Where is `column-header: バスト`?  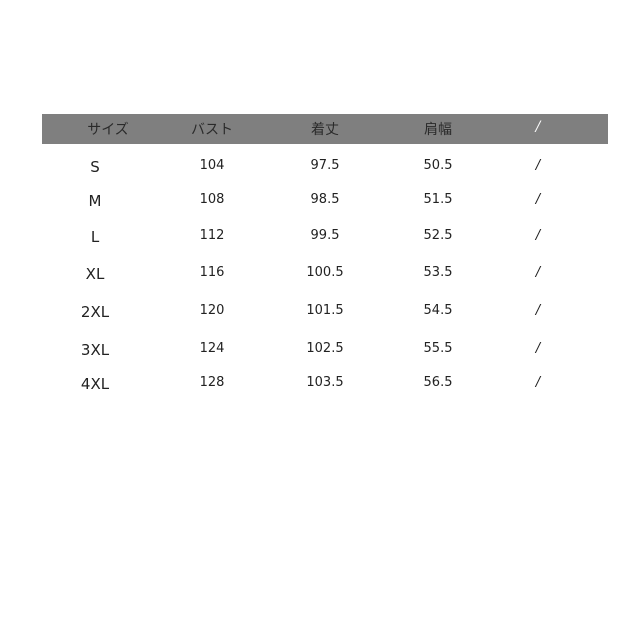 column-header: バスト is located at coordinates (212, 130).